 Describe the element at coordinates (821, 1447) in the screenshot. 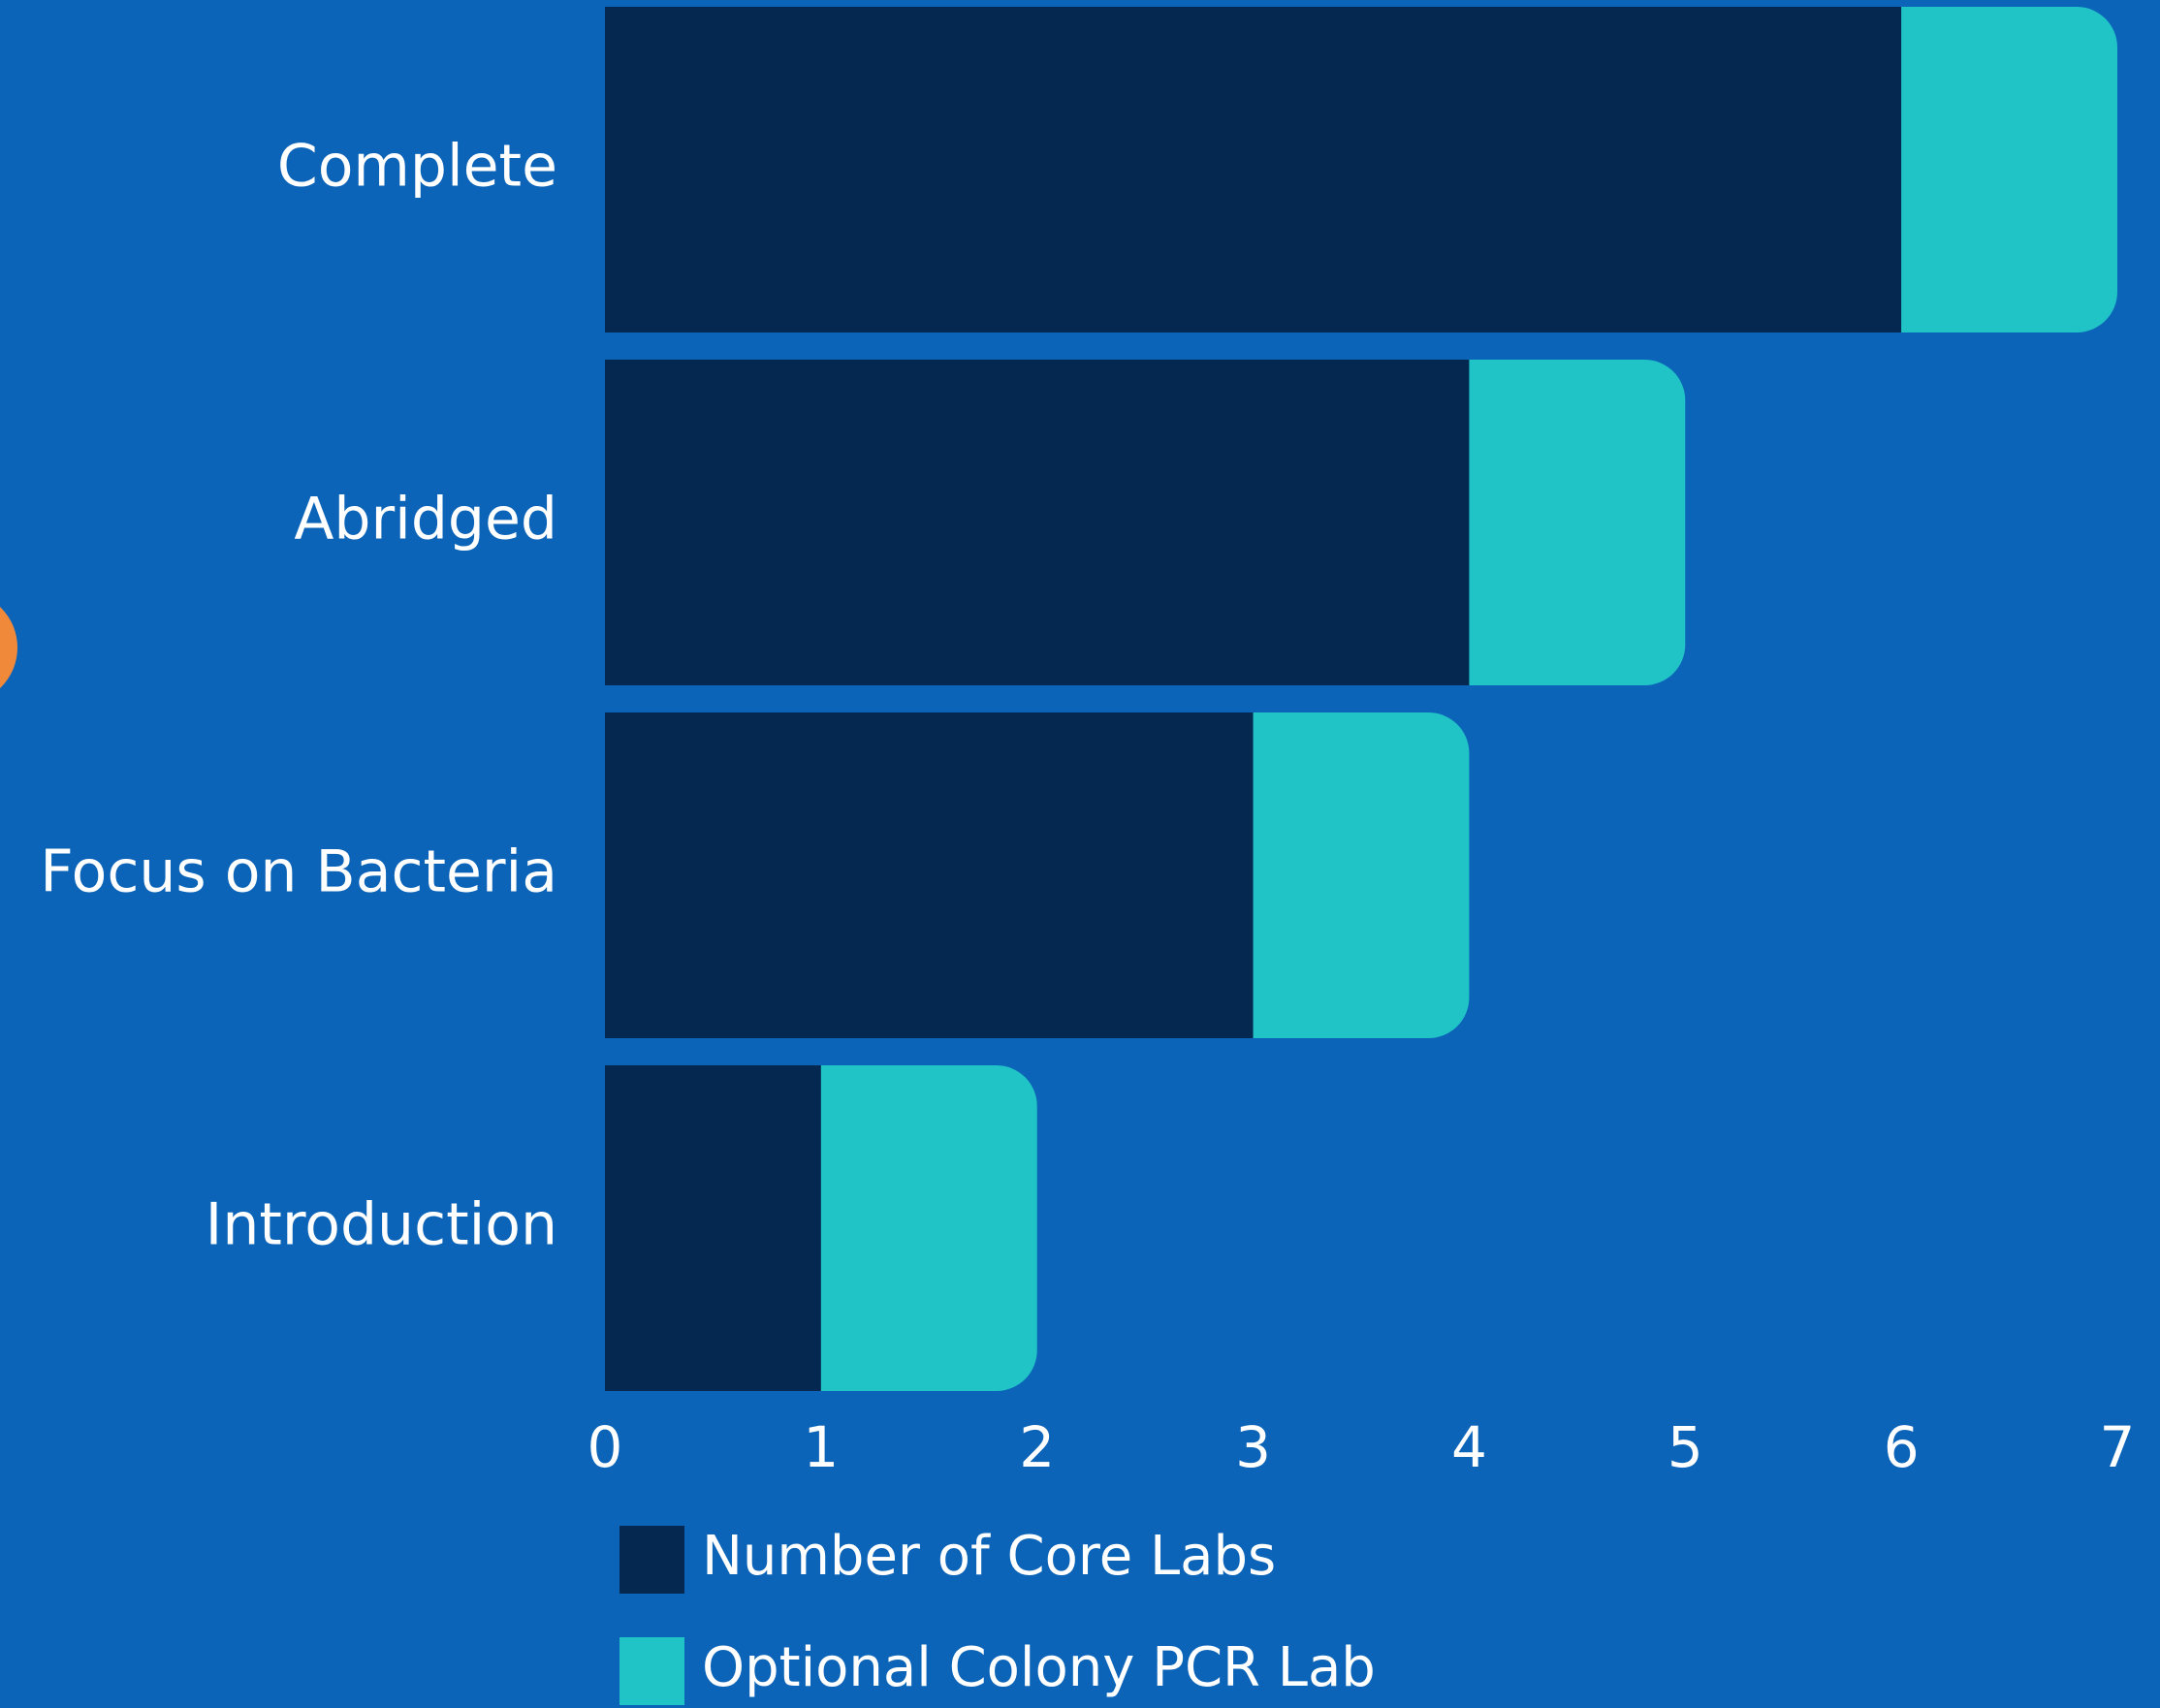

I see `x-tick-label: 1` at that location.